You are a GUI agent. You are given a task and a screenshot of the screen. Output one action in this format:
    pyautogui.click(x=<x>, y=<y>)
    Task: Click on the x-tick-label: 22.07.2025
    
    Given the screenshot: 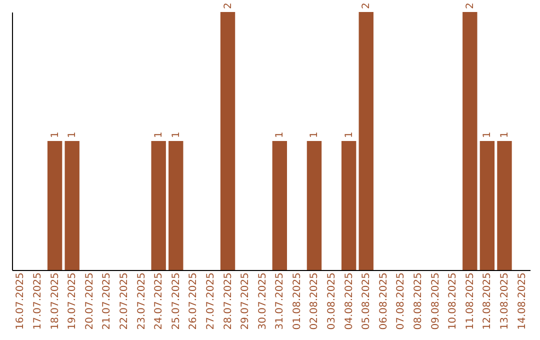 What is the action you would take?
    pyautogui.click(x=124, y=301)
    